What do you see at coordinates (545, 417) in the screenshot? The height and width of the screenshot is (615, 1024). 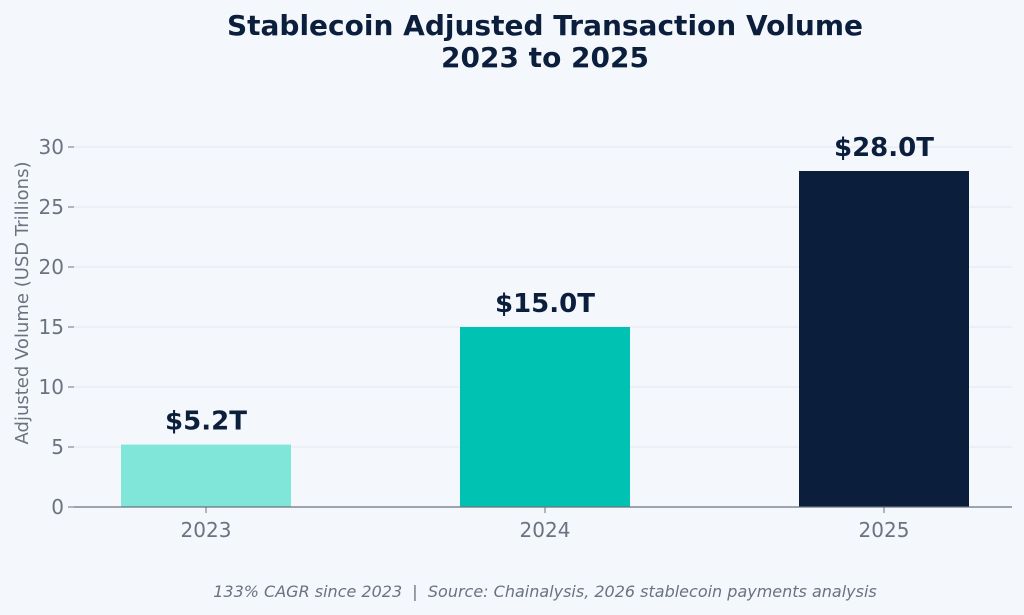 I see `bar-2024` at bounding box center [545, 417].